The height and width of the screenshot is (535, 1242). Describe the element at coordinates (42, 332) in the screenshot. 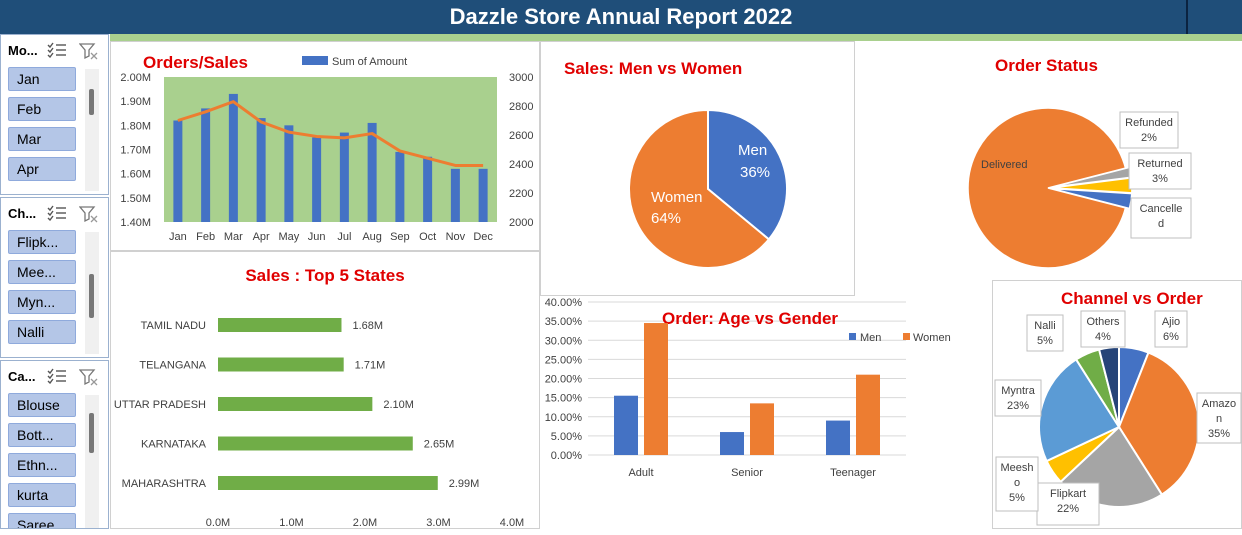

I see `slicer-item: Nalli` at that location.